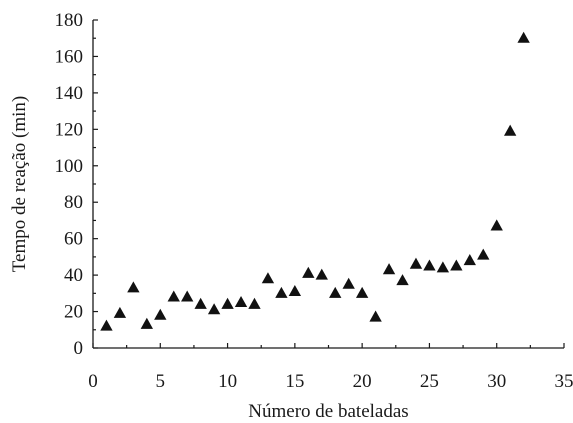 This screenshot has width=573, height=423. I want to click on x-tick-label-20: 20, so click(362, 381).